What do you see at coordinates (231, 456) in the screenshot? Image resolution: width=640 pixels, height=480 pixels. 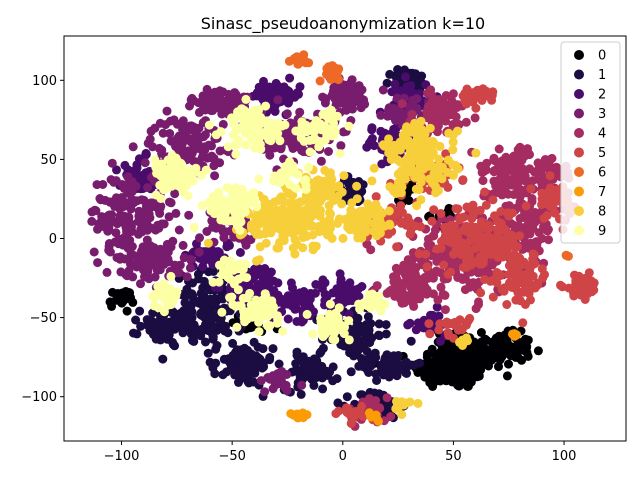 I see `x-tick-label: −50` at bounding box center [231, 456].